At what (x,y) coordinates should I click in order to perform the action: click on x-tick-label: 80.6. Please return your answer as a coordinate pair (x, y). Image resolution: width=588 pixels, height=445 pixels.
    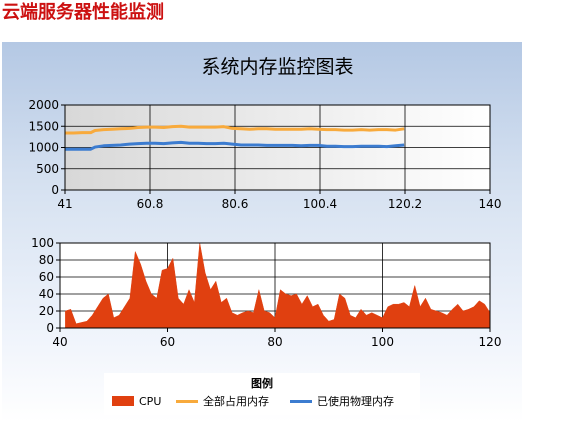
    Looking at the image, I should click on (235, 204).